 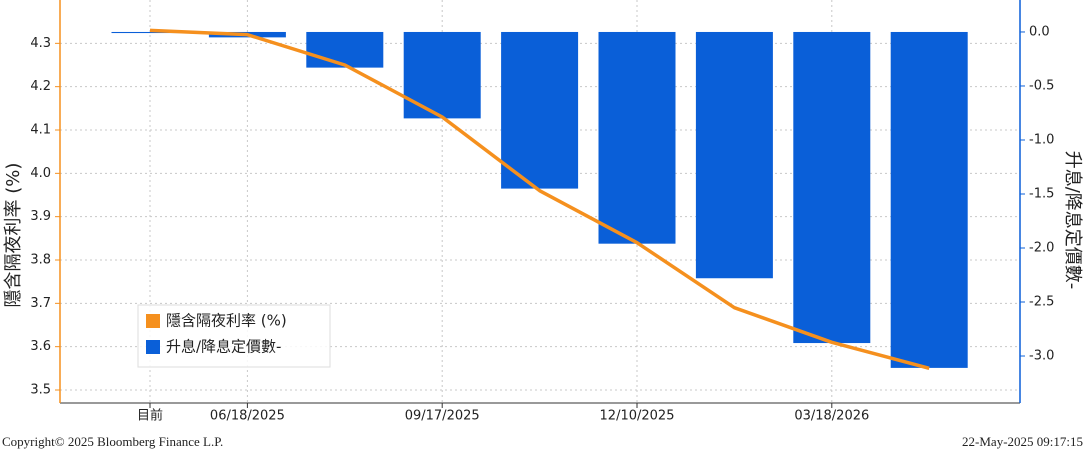 I want to click on y2-axis-title: 升息/降息定價數-, so click(x=1072, y=220).